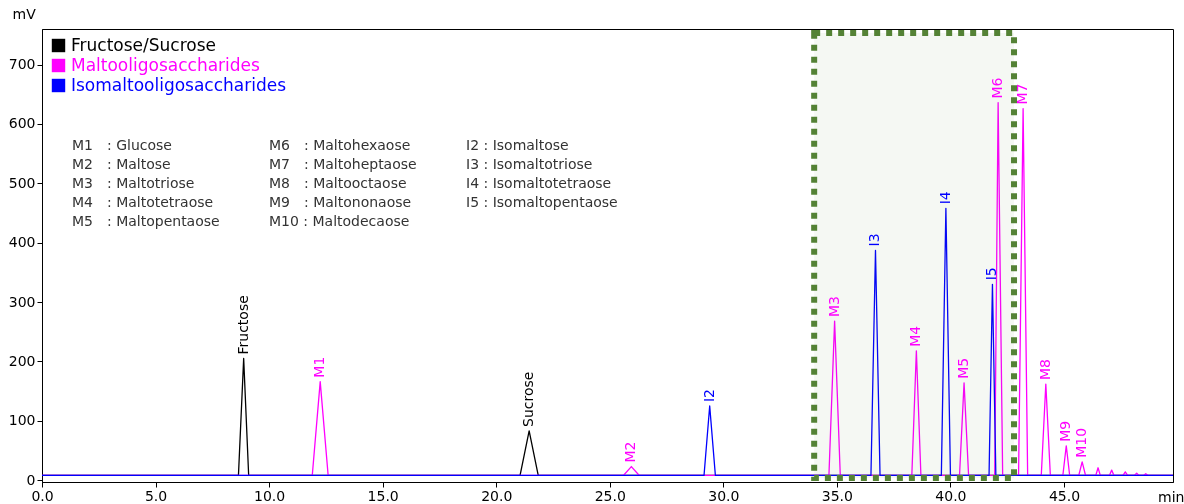  I want to click on annotation: M1 : Glucose, so click(122, 145).